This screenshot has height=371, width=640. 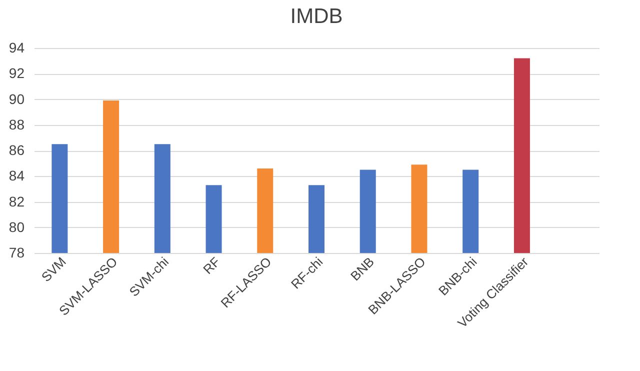 I want to click on y-tick-label: 88, so click(x=16, y=124).